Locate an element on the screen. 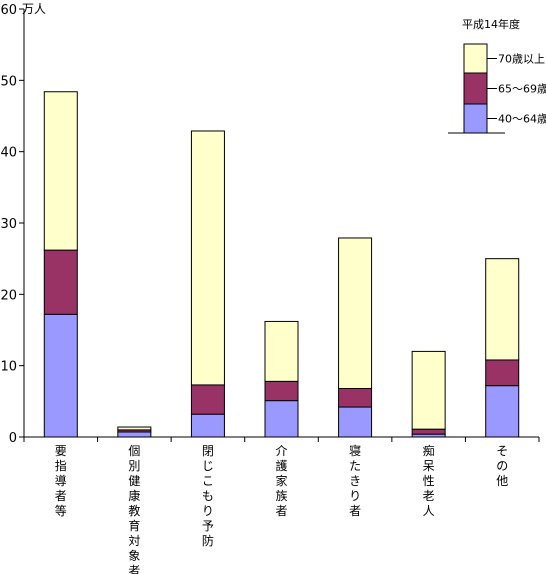  y-tick-label: 30 is located at coordinates (8, 224).